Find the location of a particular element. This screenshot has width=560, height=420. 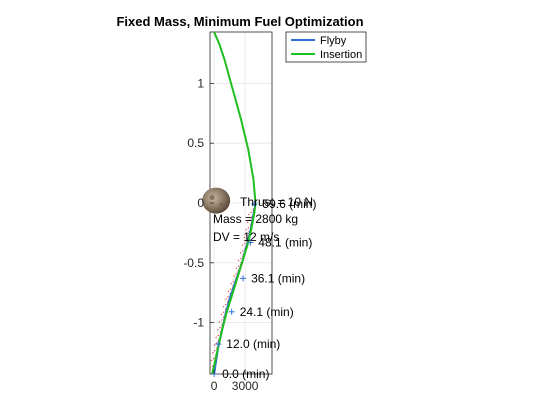

axes: 1 0.5 0 -0.5 -1 0 3000 is located at coordinates (220, 234).